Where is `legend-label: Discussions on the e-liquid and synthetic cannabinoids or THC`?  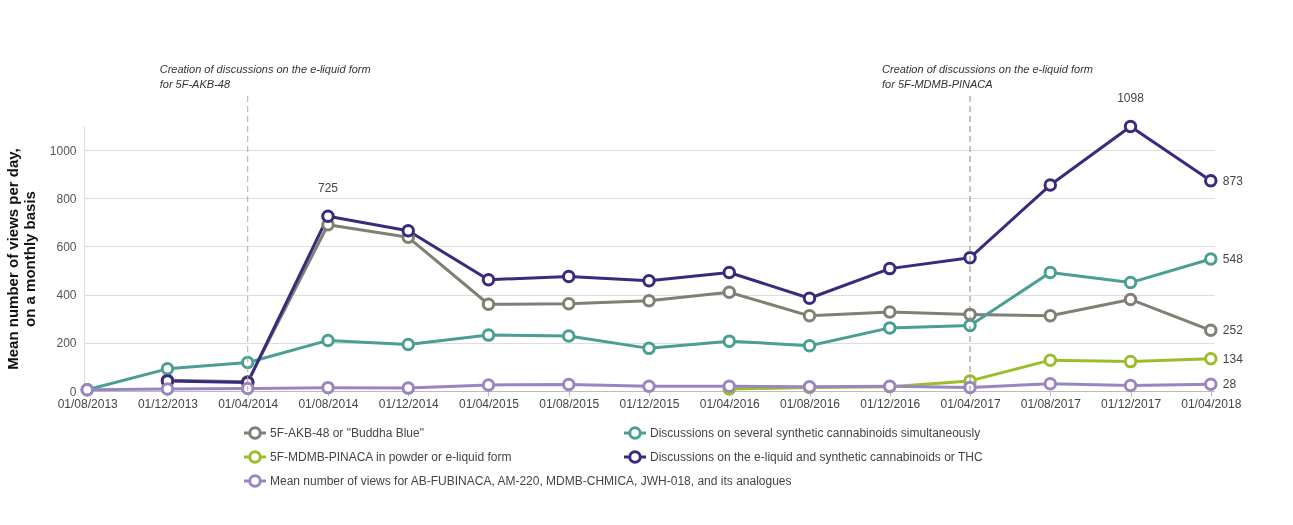 legend-label: Discussions on the e-liquid and synthetic cannabinoids or THC is located at coordinates (816, 457).